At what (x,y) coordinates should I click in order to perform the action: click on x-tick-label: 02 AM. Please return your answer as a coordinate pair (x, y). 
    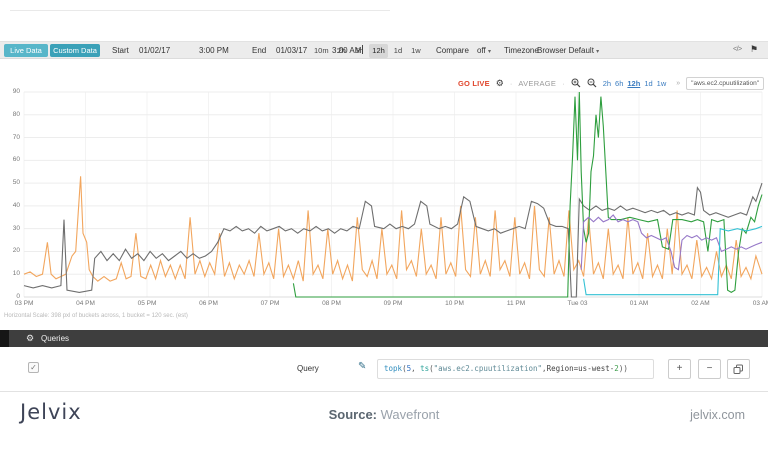
    Looking at the image, I should click on (700, 303).